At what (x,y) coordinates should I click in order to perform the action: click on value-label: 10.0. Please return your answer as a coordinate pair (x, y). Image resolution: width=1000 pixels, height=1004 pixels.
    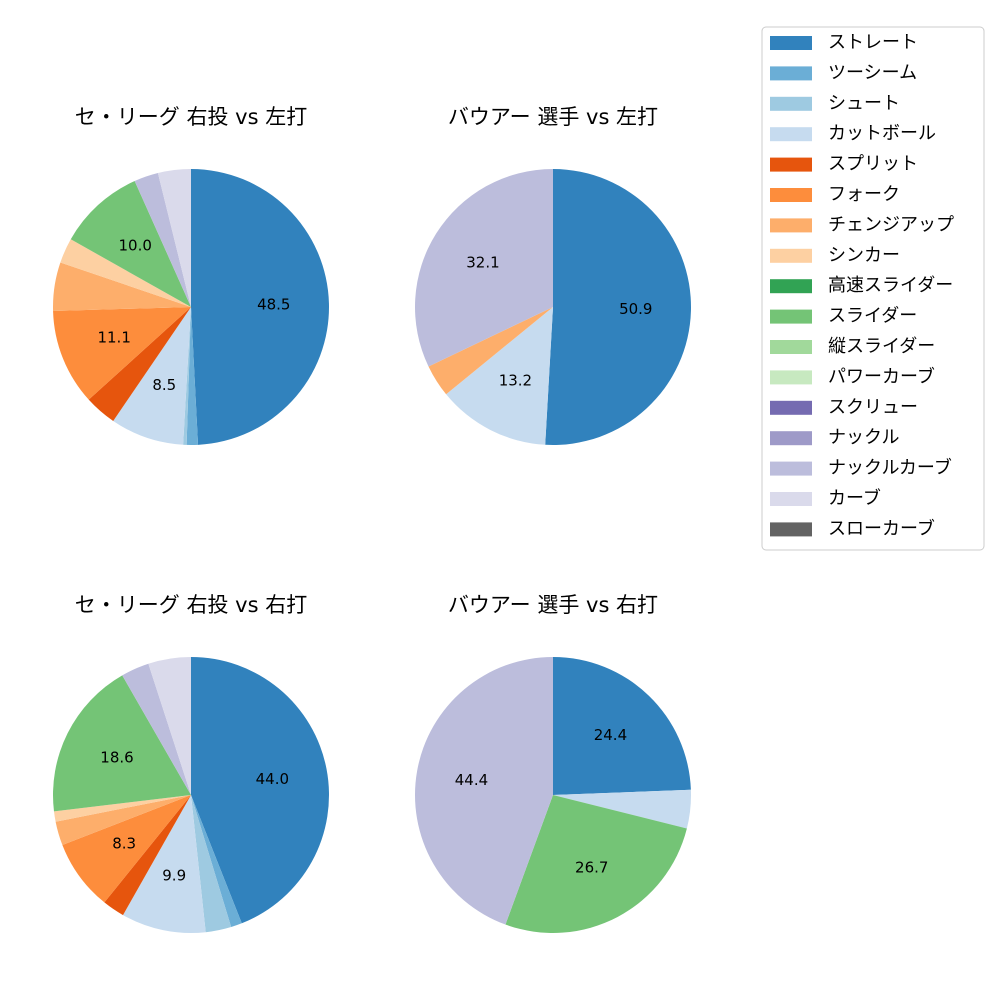
    Looking at the image, I should click on (135, 245).